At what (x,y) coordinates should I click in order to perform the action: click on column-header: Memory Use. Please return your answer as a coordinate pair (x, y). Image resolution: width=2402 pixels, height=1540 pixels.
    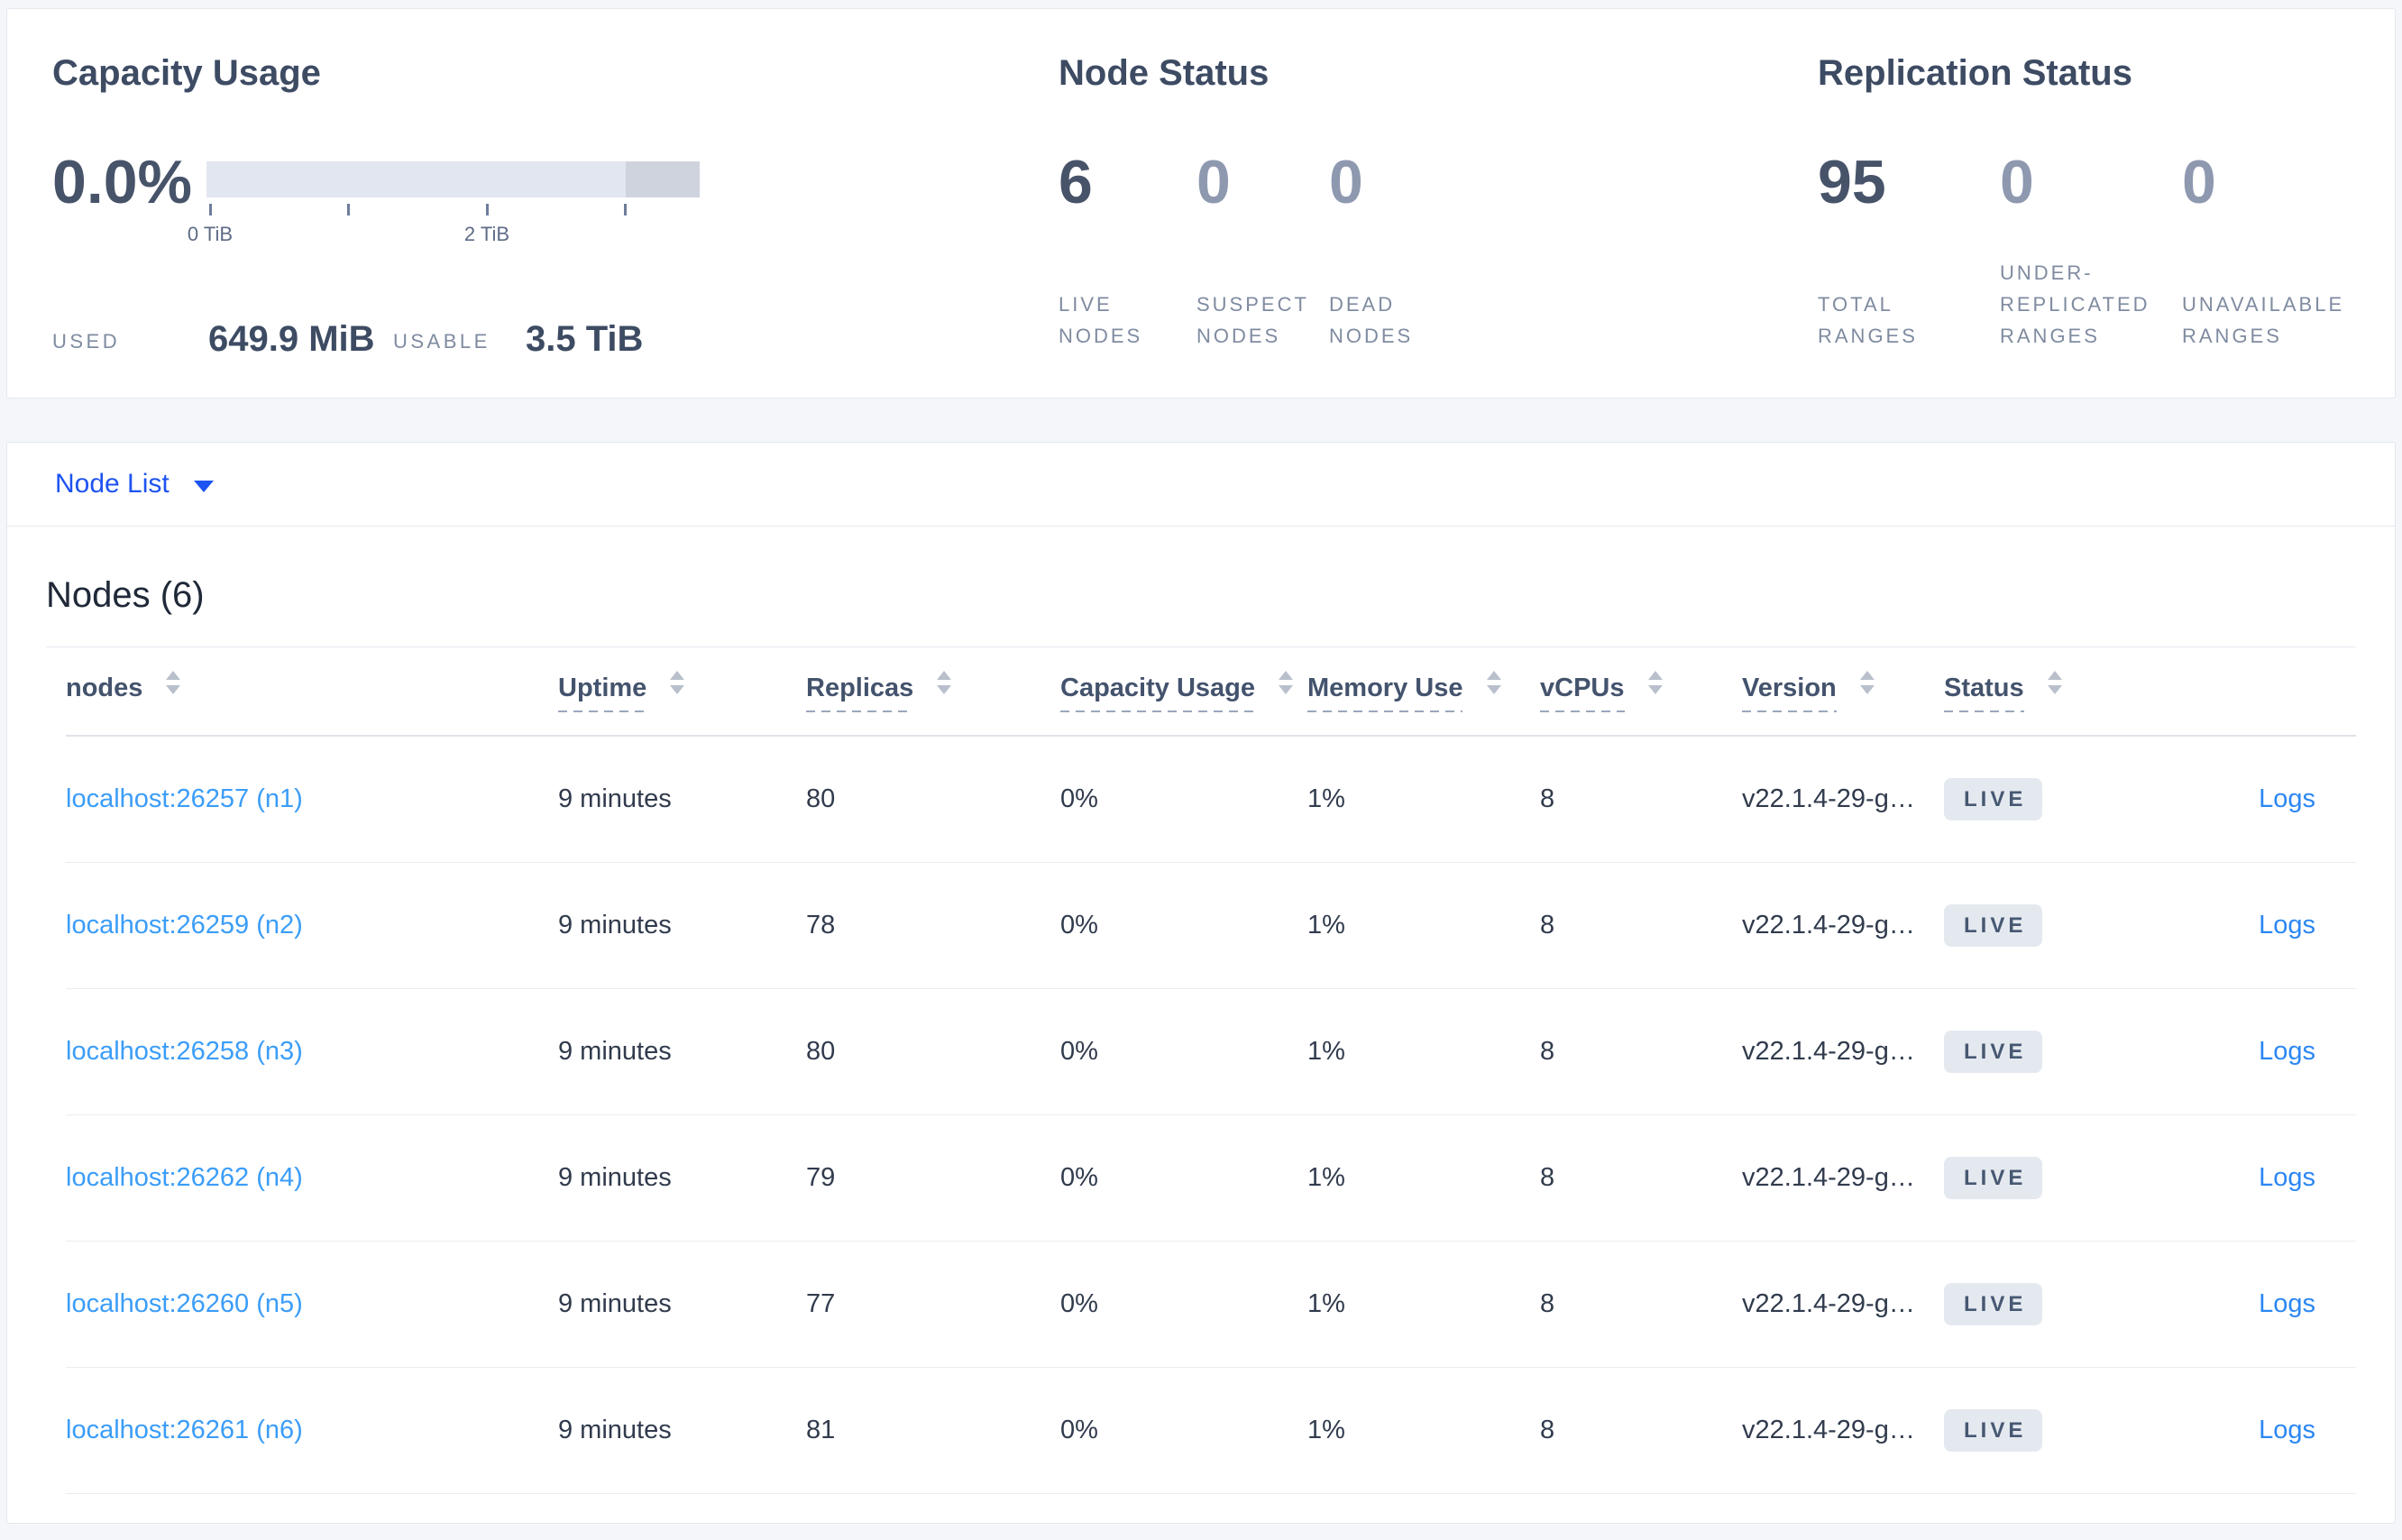
    Looking at the image, I should click on (1423, 692).